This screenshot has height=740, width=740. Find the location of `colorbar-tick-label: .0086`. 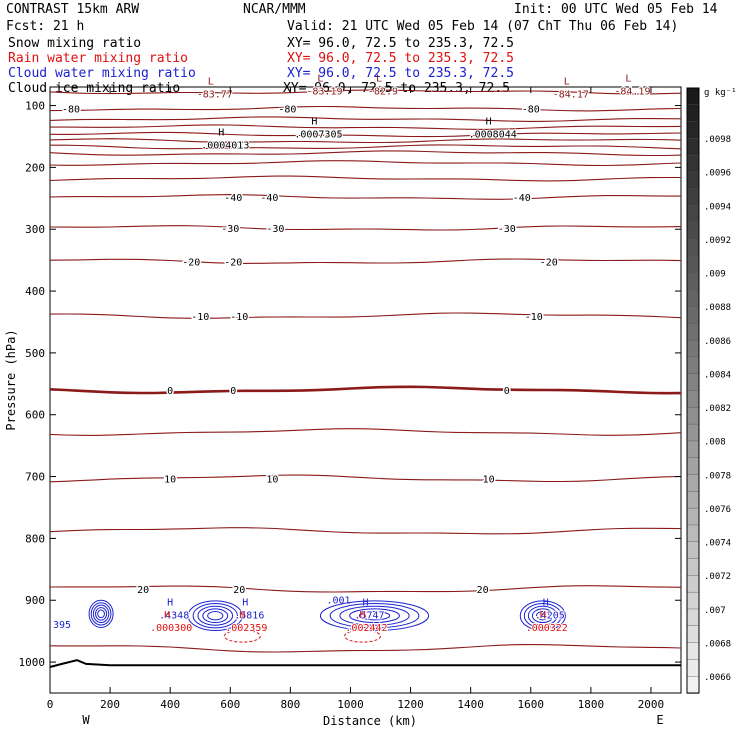

colorbar-tick-label: .0086 is located at coordinates (717, 342).